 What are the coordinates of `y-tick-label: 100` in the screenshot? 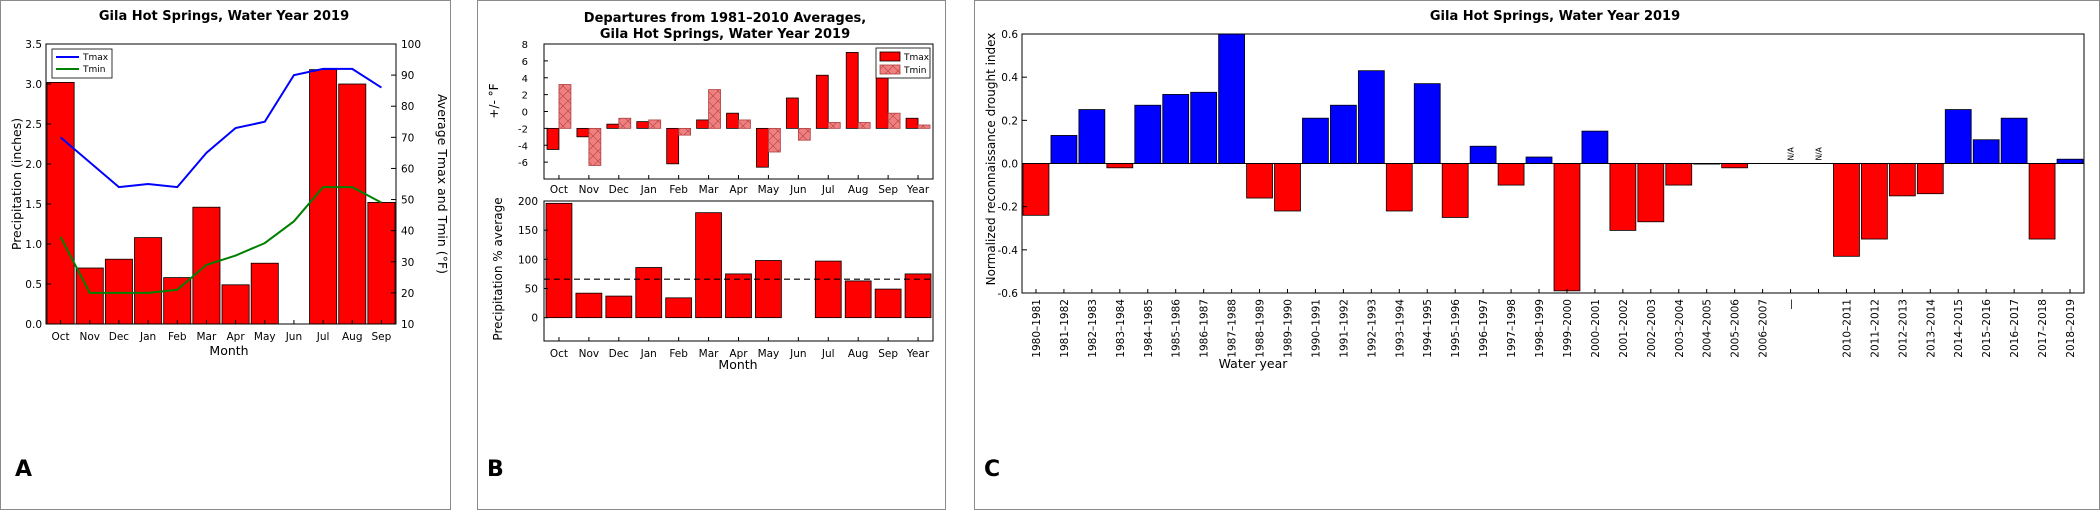 It's located at (528, 260).